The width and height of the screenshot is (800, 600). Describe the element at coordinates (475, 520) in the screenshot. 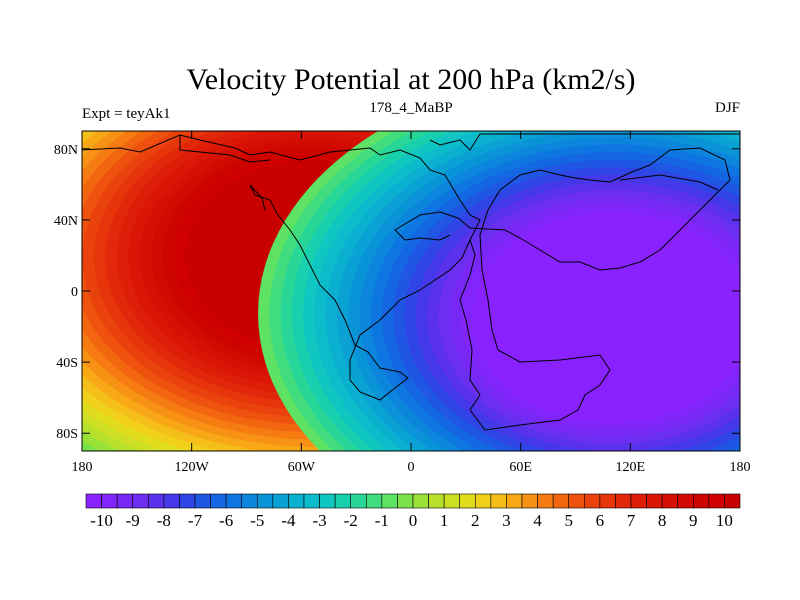

I see `colorbar-label: 2` at that location.